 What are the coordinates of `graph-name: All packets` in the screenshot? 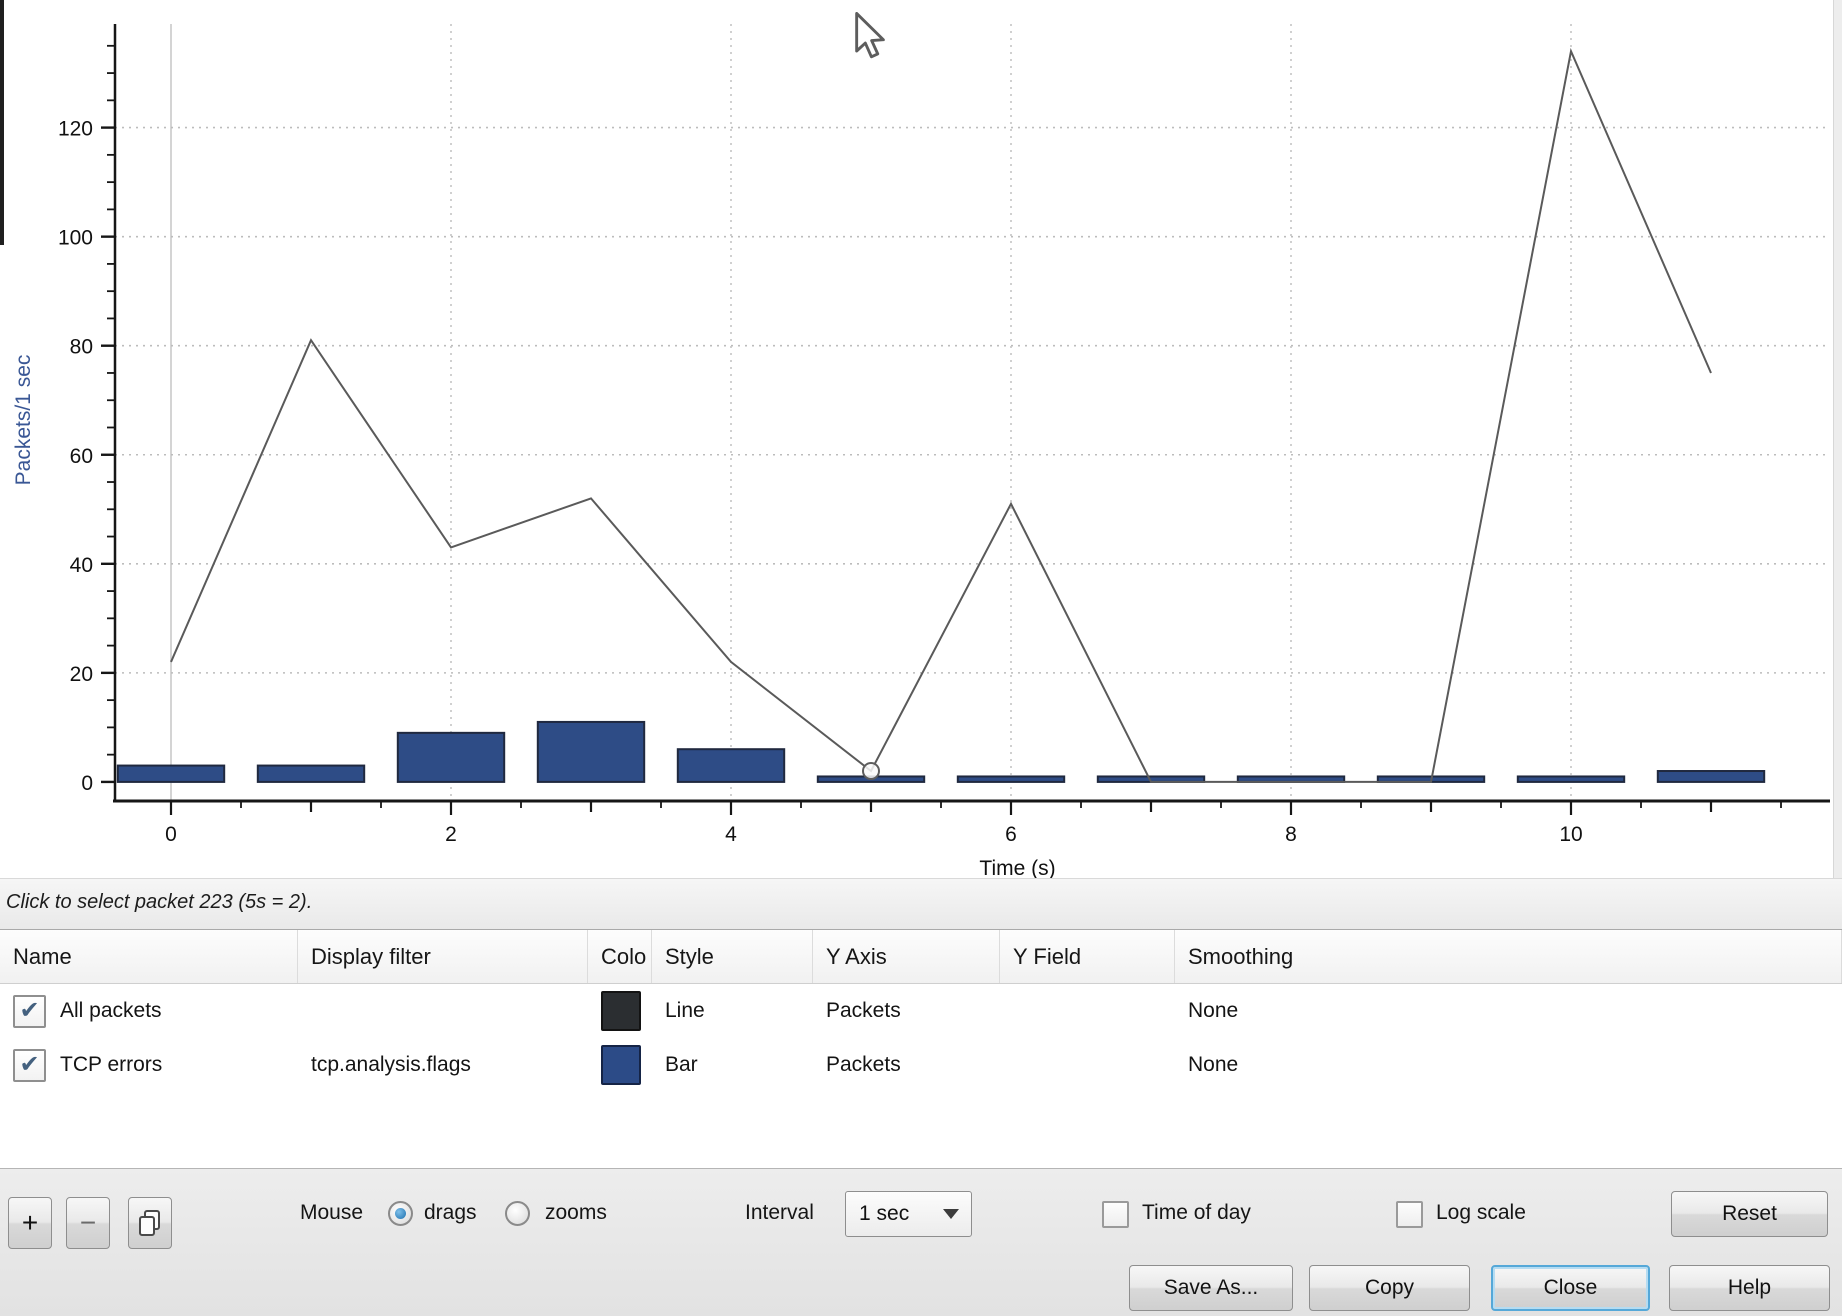 It's located at (111, 1010).